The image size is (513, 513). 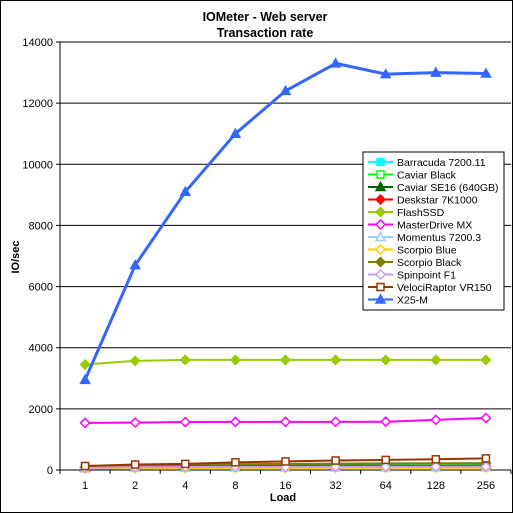 I want to click on legend-item-flashssd: FlashSSD, so click(x=406, y=212).